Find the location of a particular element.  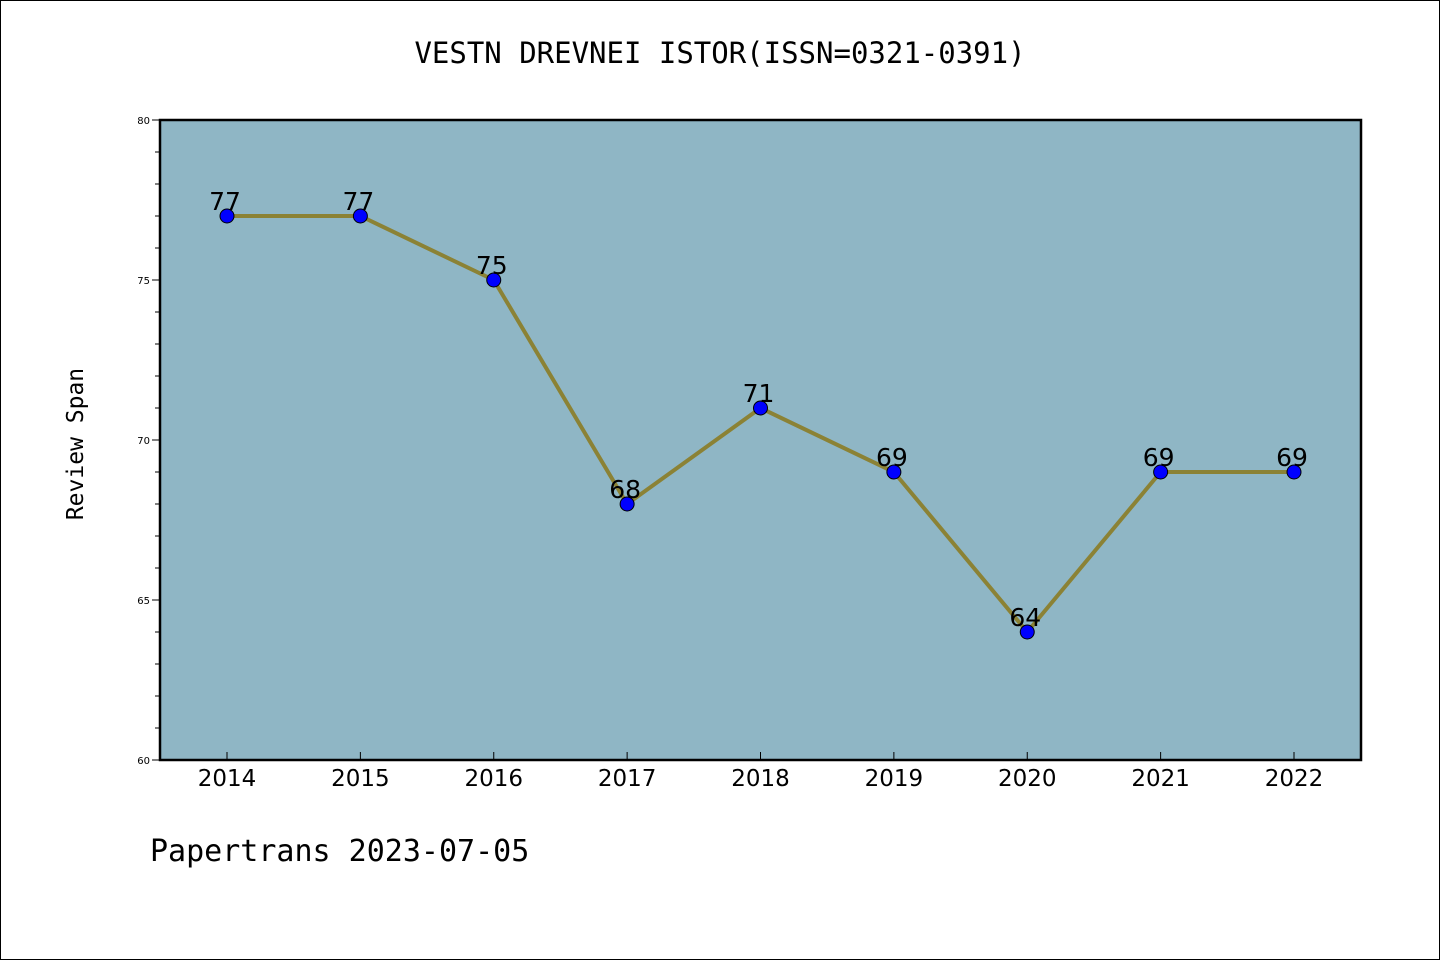

x-tick-label: 2022 is located at coordinates (1294, 779).